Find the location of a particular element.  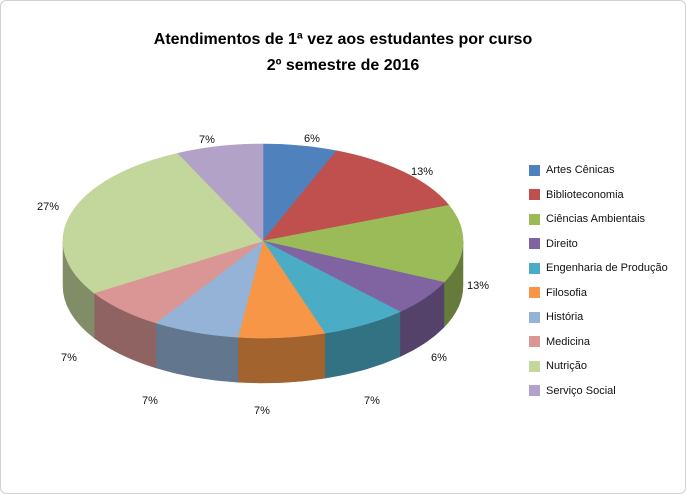

legend-label: Medicina is located at coordinates (568, 341).